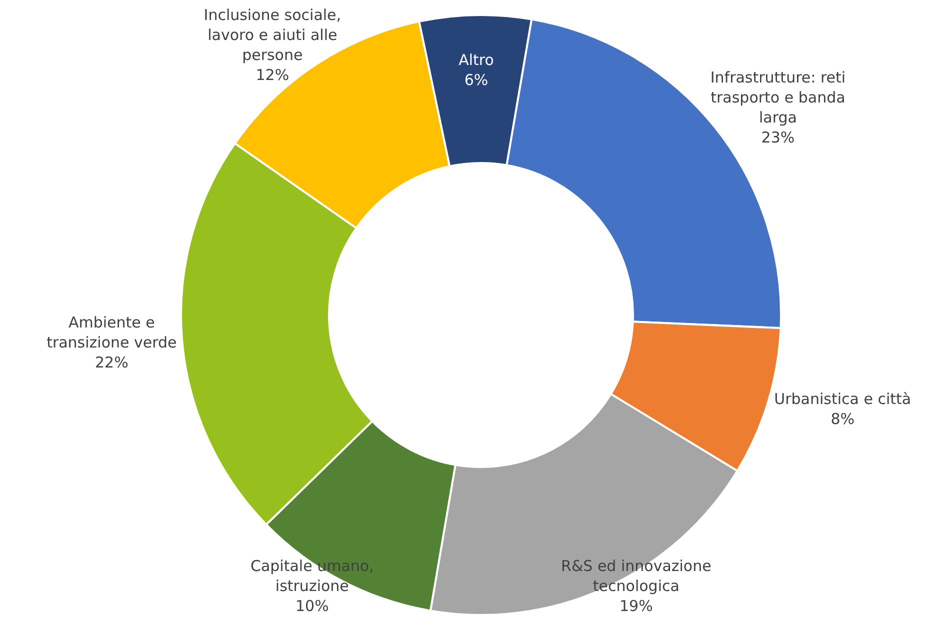 Image resolution: width=952 pixels, height=619 pixels. What do you see at coordinates (312, 576) in the screenshot?
I see `slice-label: Capitale umano, istruzione` at bounding box center [312, 576].